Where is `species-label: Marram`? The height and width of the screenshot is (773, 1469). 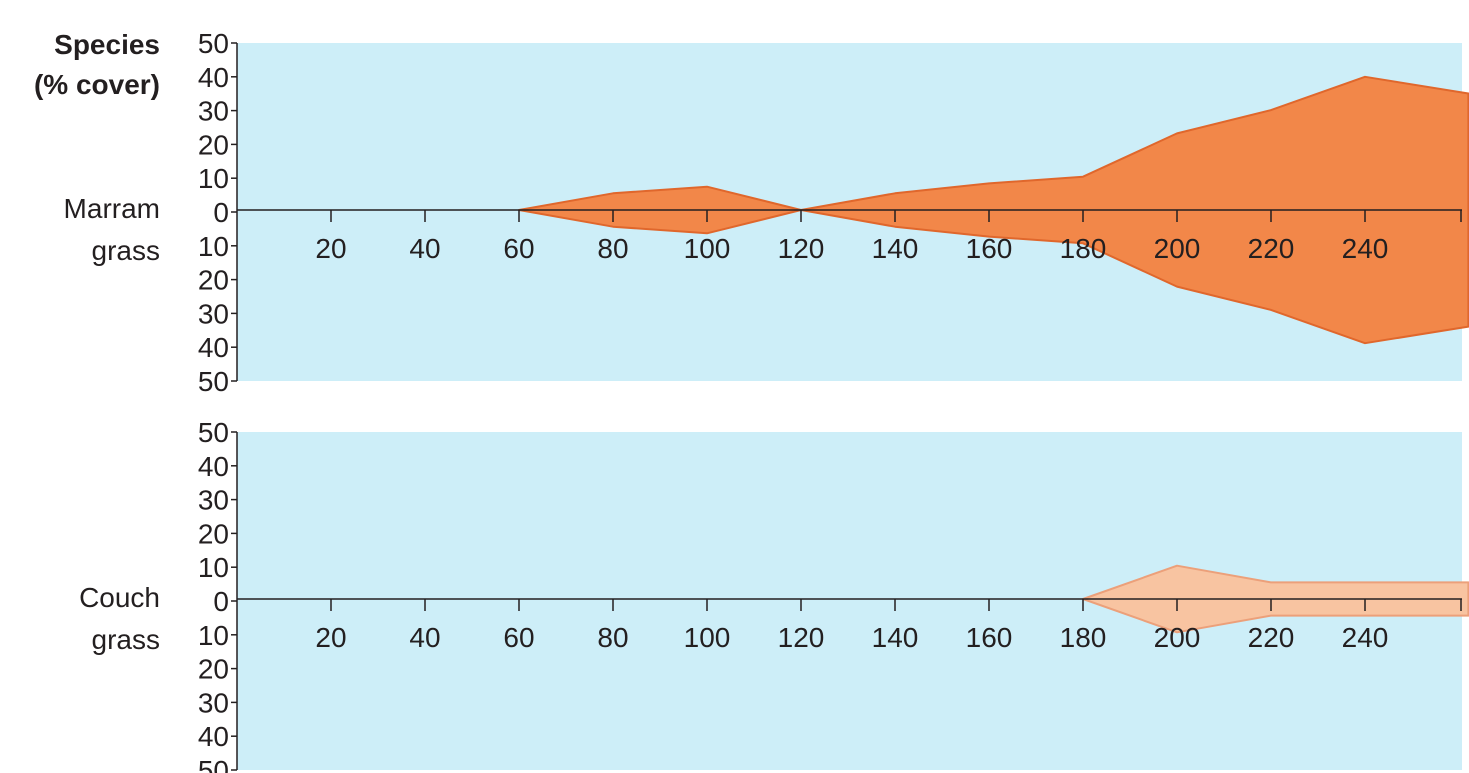
species-label: Marram is located at coordinates (112, 208).